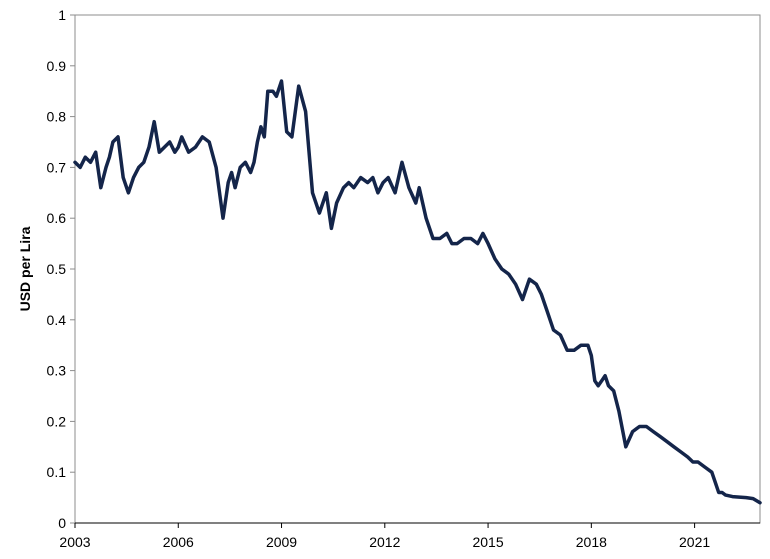 The image size is (770, 559). What do you see at coordinates (62, 523) in the screenshot?
I see `y-tick-label: 0` at bounding box center [62, 523].